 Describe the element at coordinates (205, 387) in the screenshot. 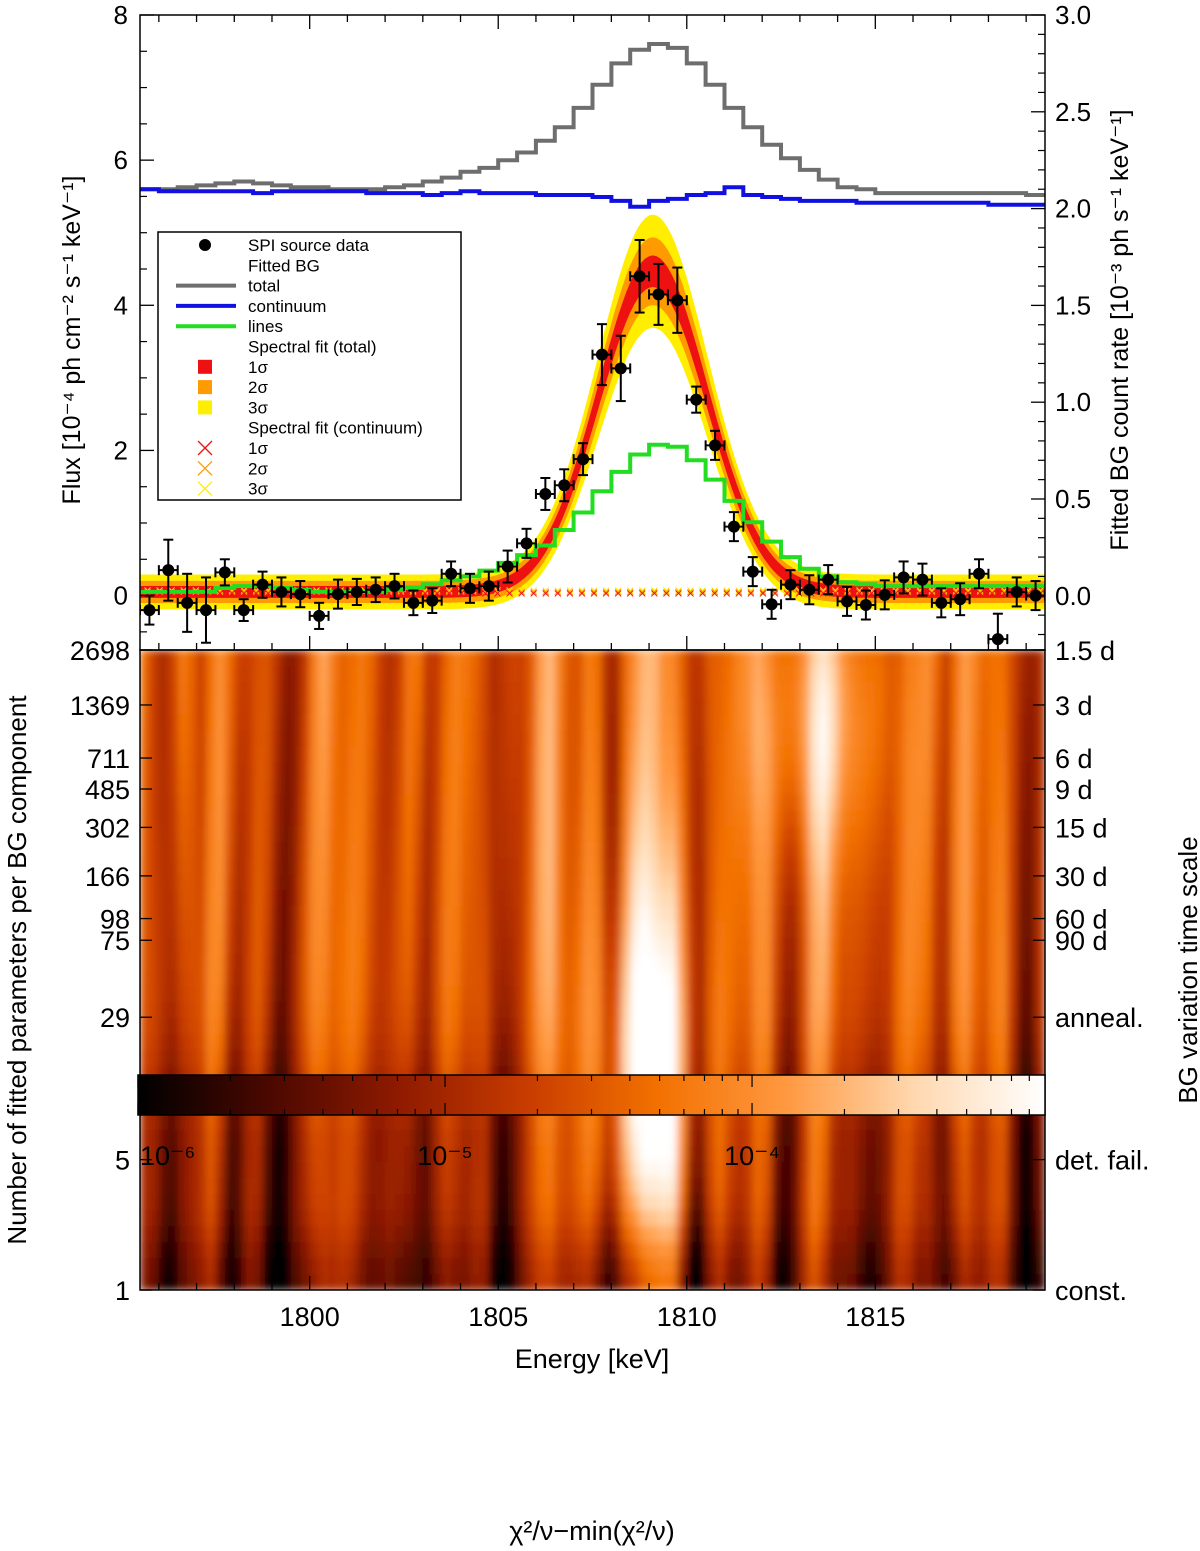

I see `legend-symbol-square` at that location.